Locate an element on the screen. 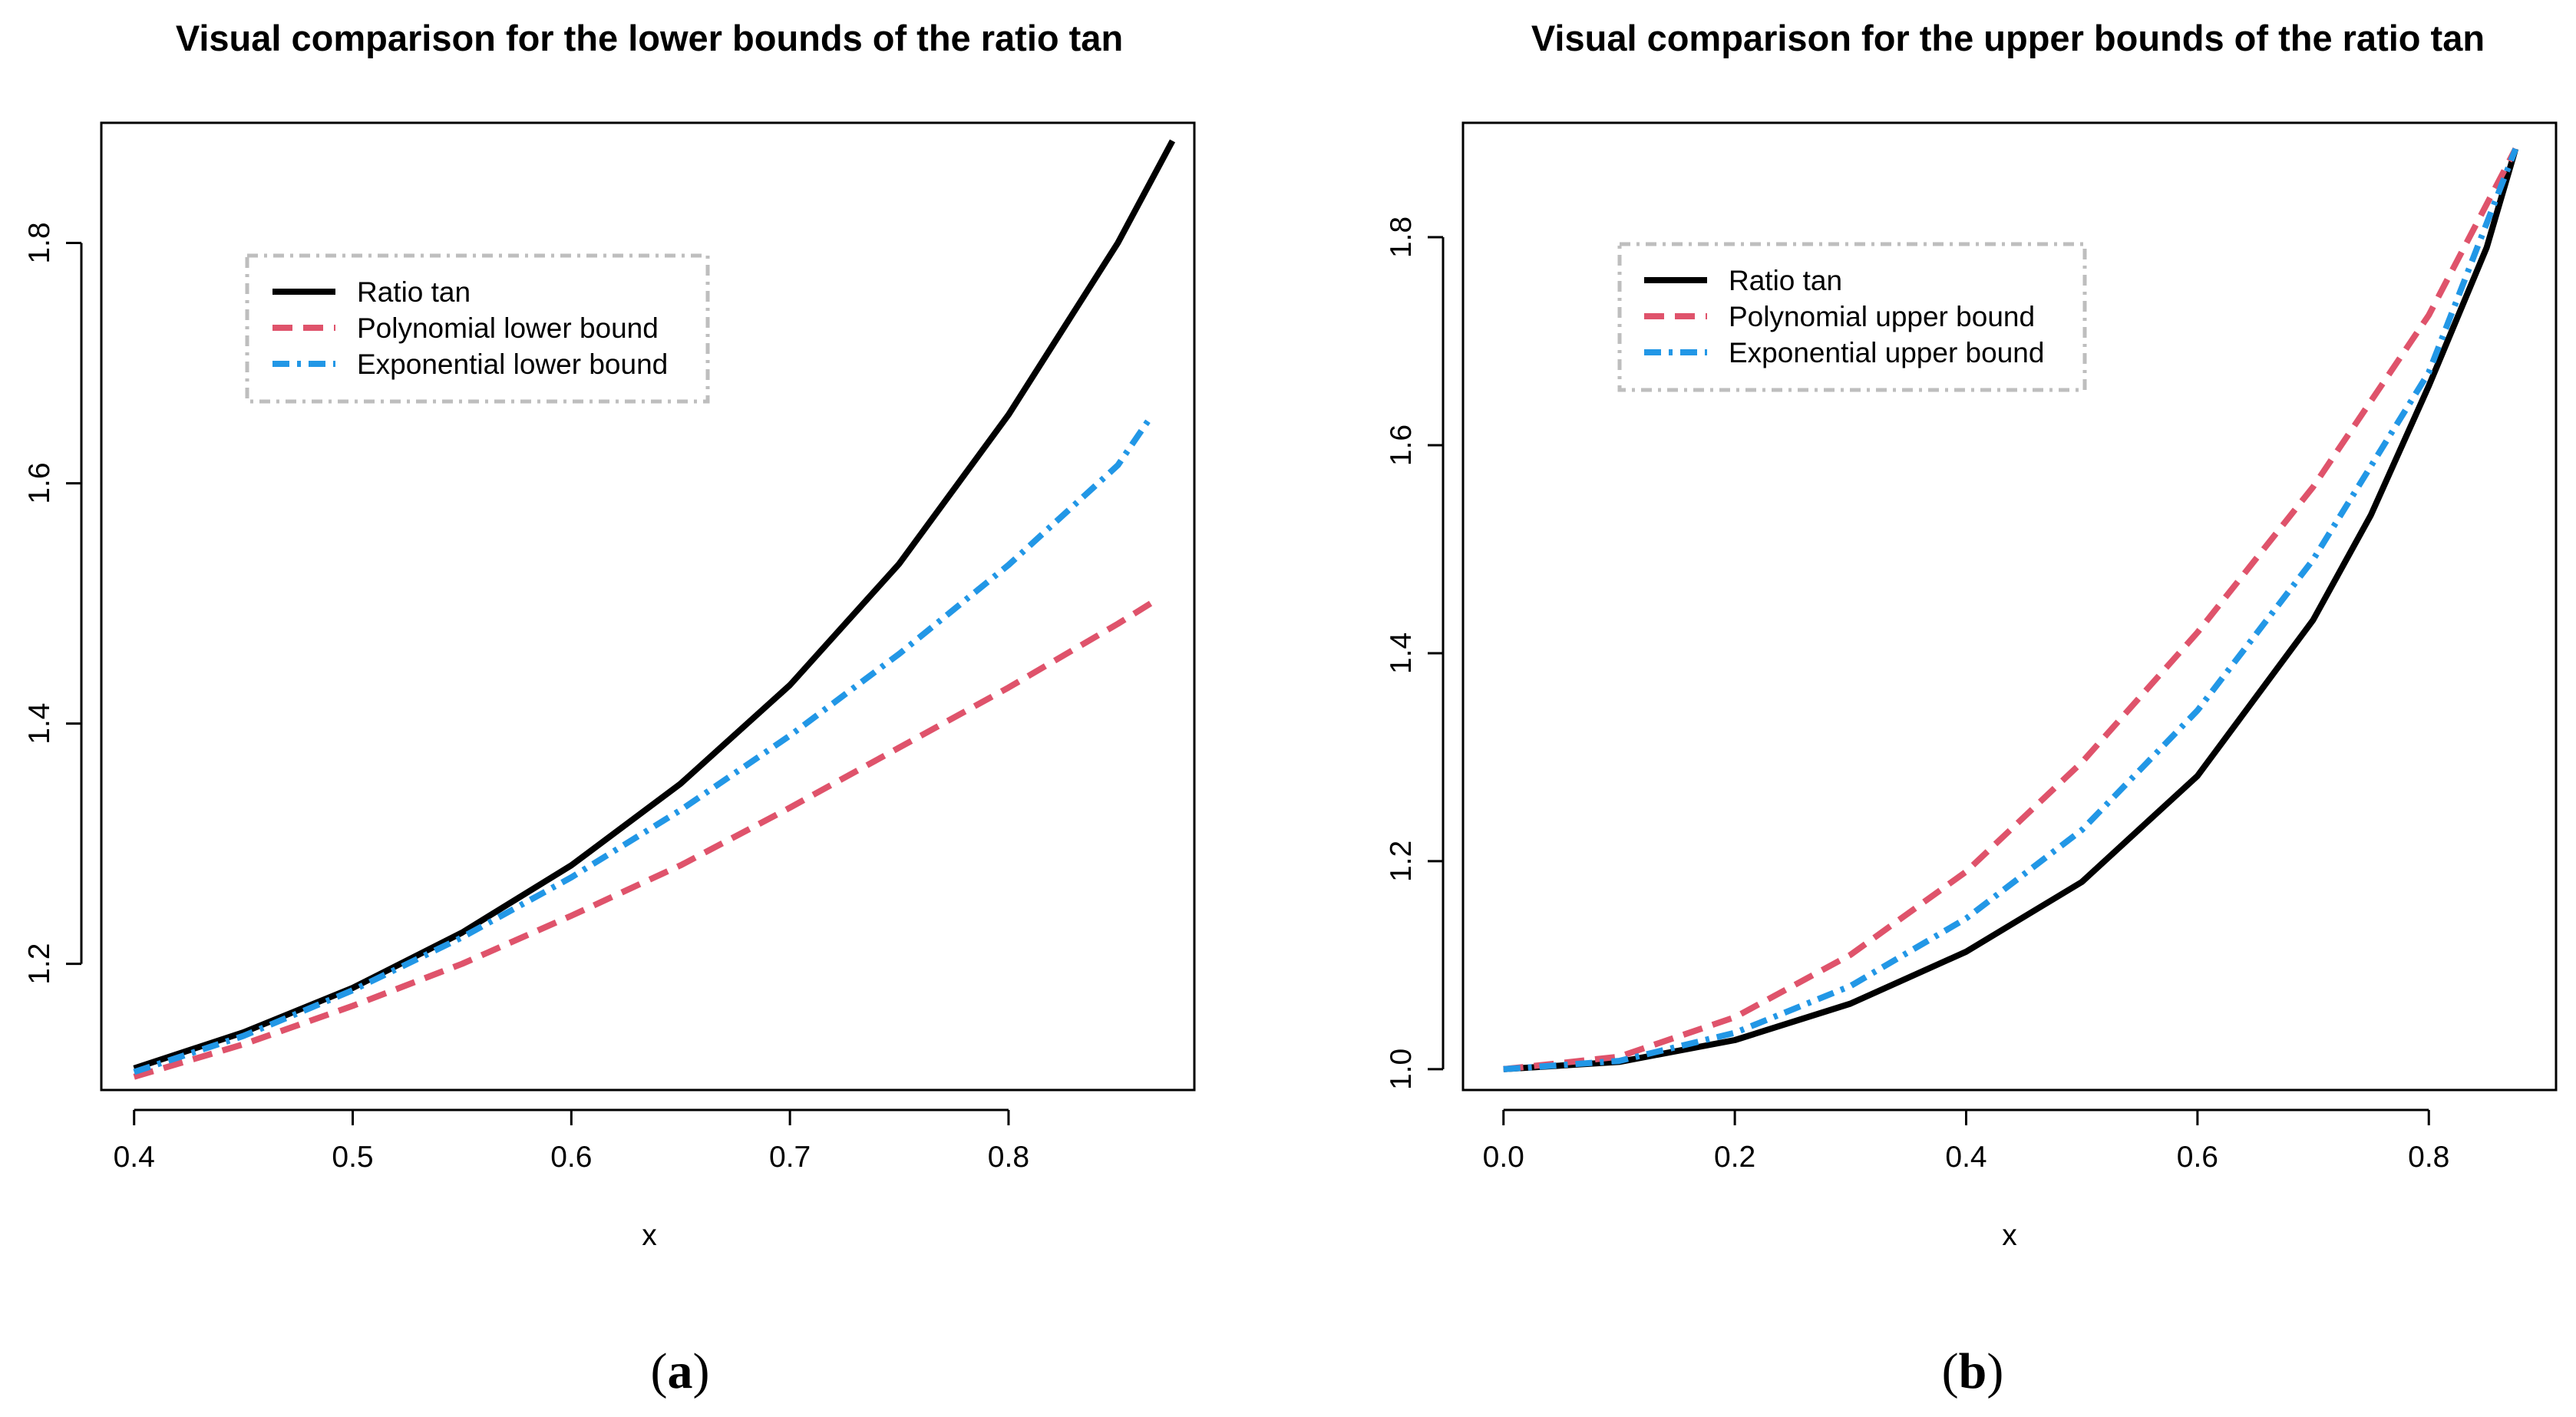 The image size is (2576, 1417). chart-b-x-tick-label: 0.8 is located at coordinates (2428, 1157).